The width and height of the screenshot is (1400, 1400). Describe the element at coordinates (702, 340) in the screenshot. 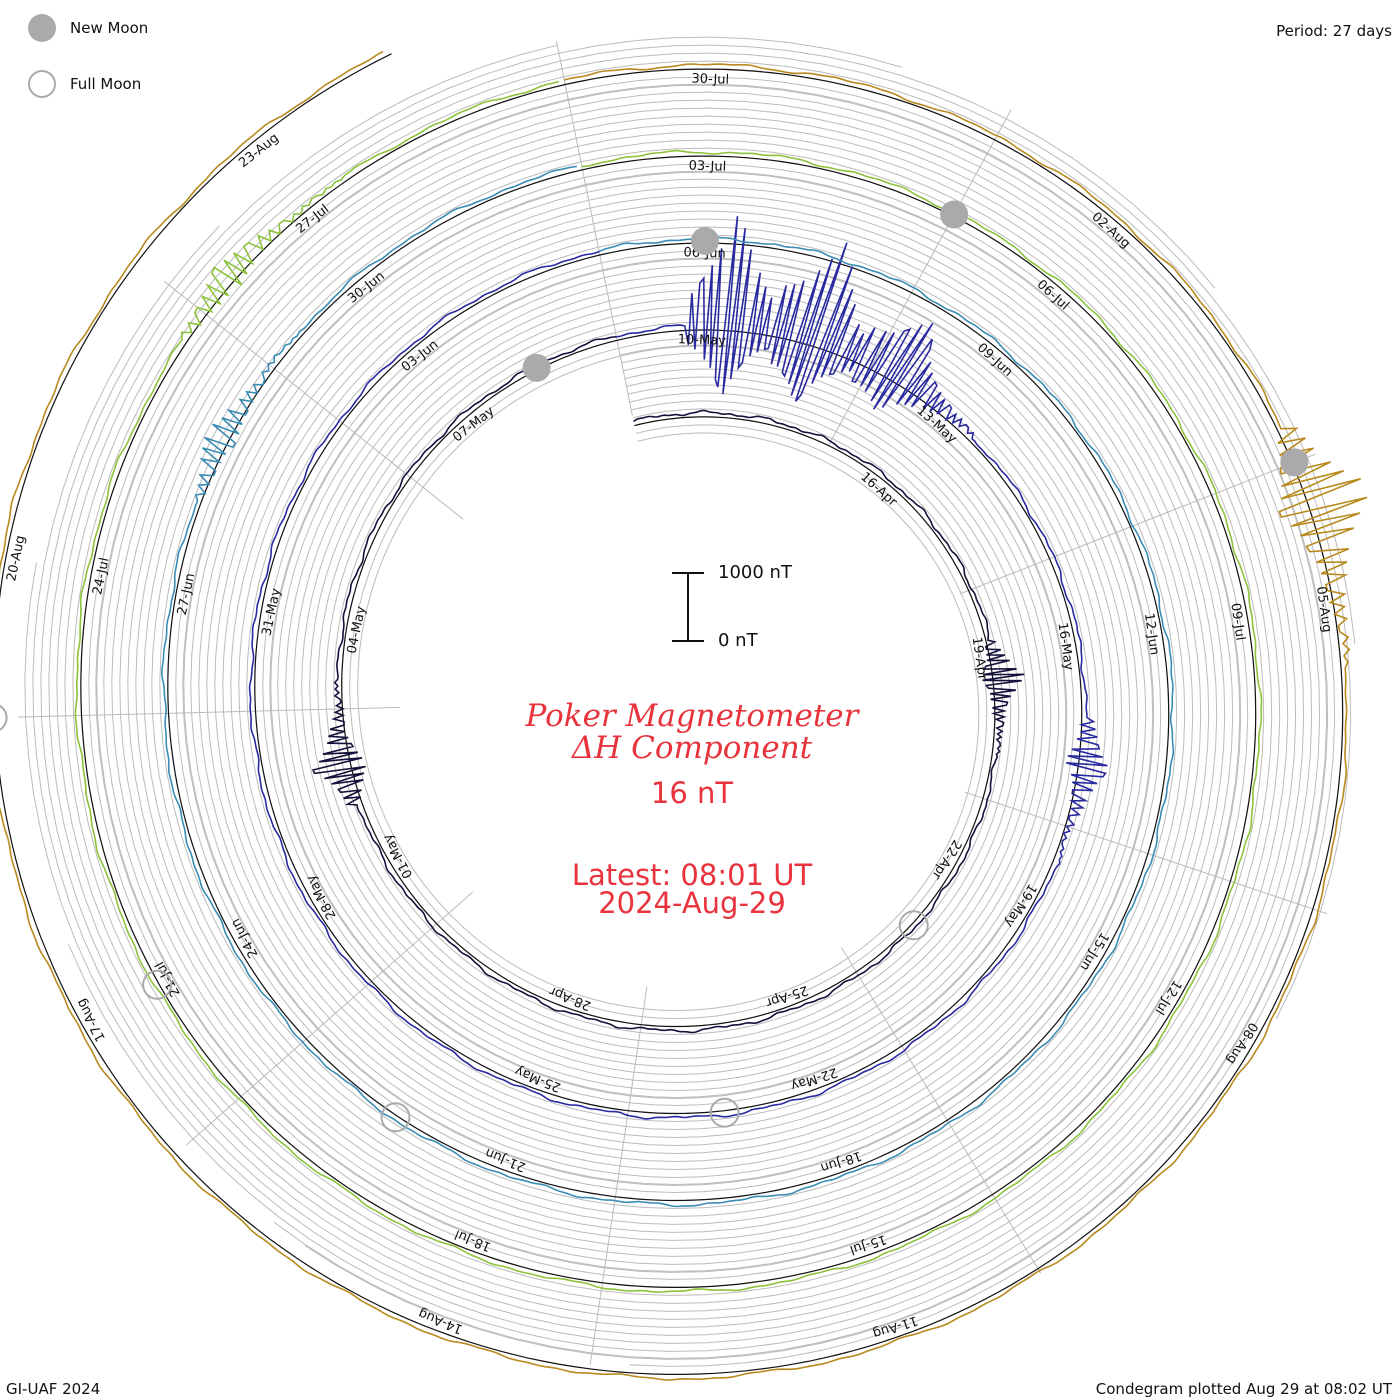

I see `date-tick-label: 10-May` at that location.